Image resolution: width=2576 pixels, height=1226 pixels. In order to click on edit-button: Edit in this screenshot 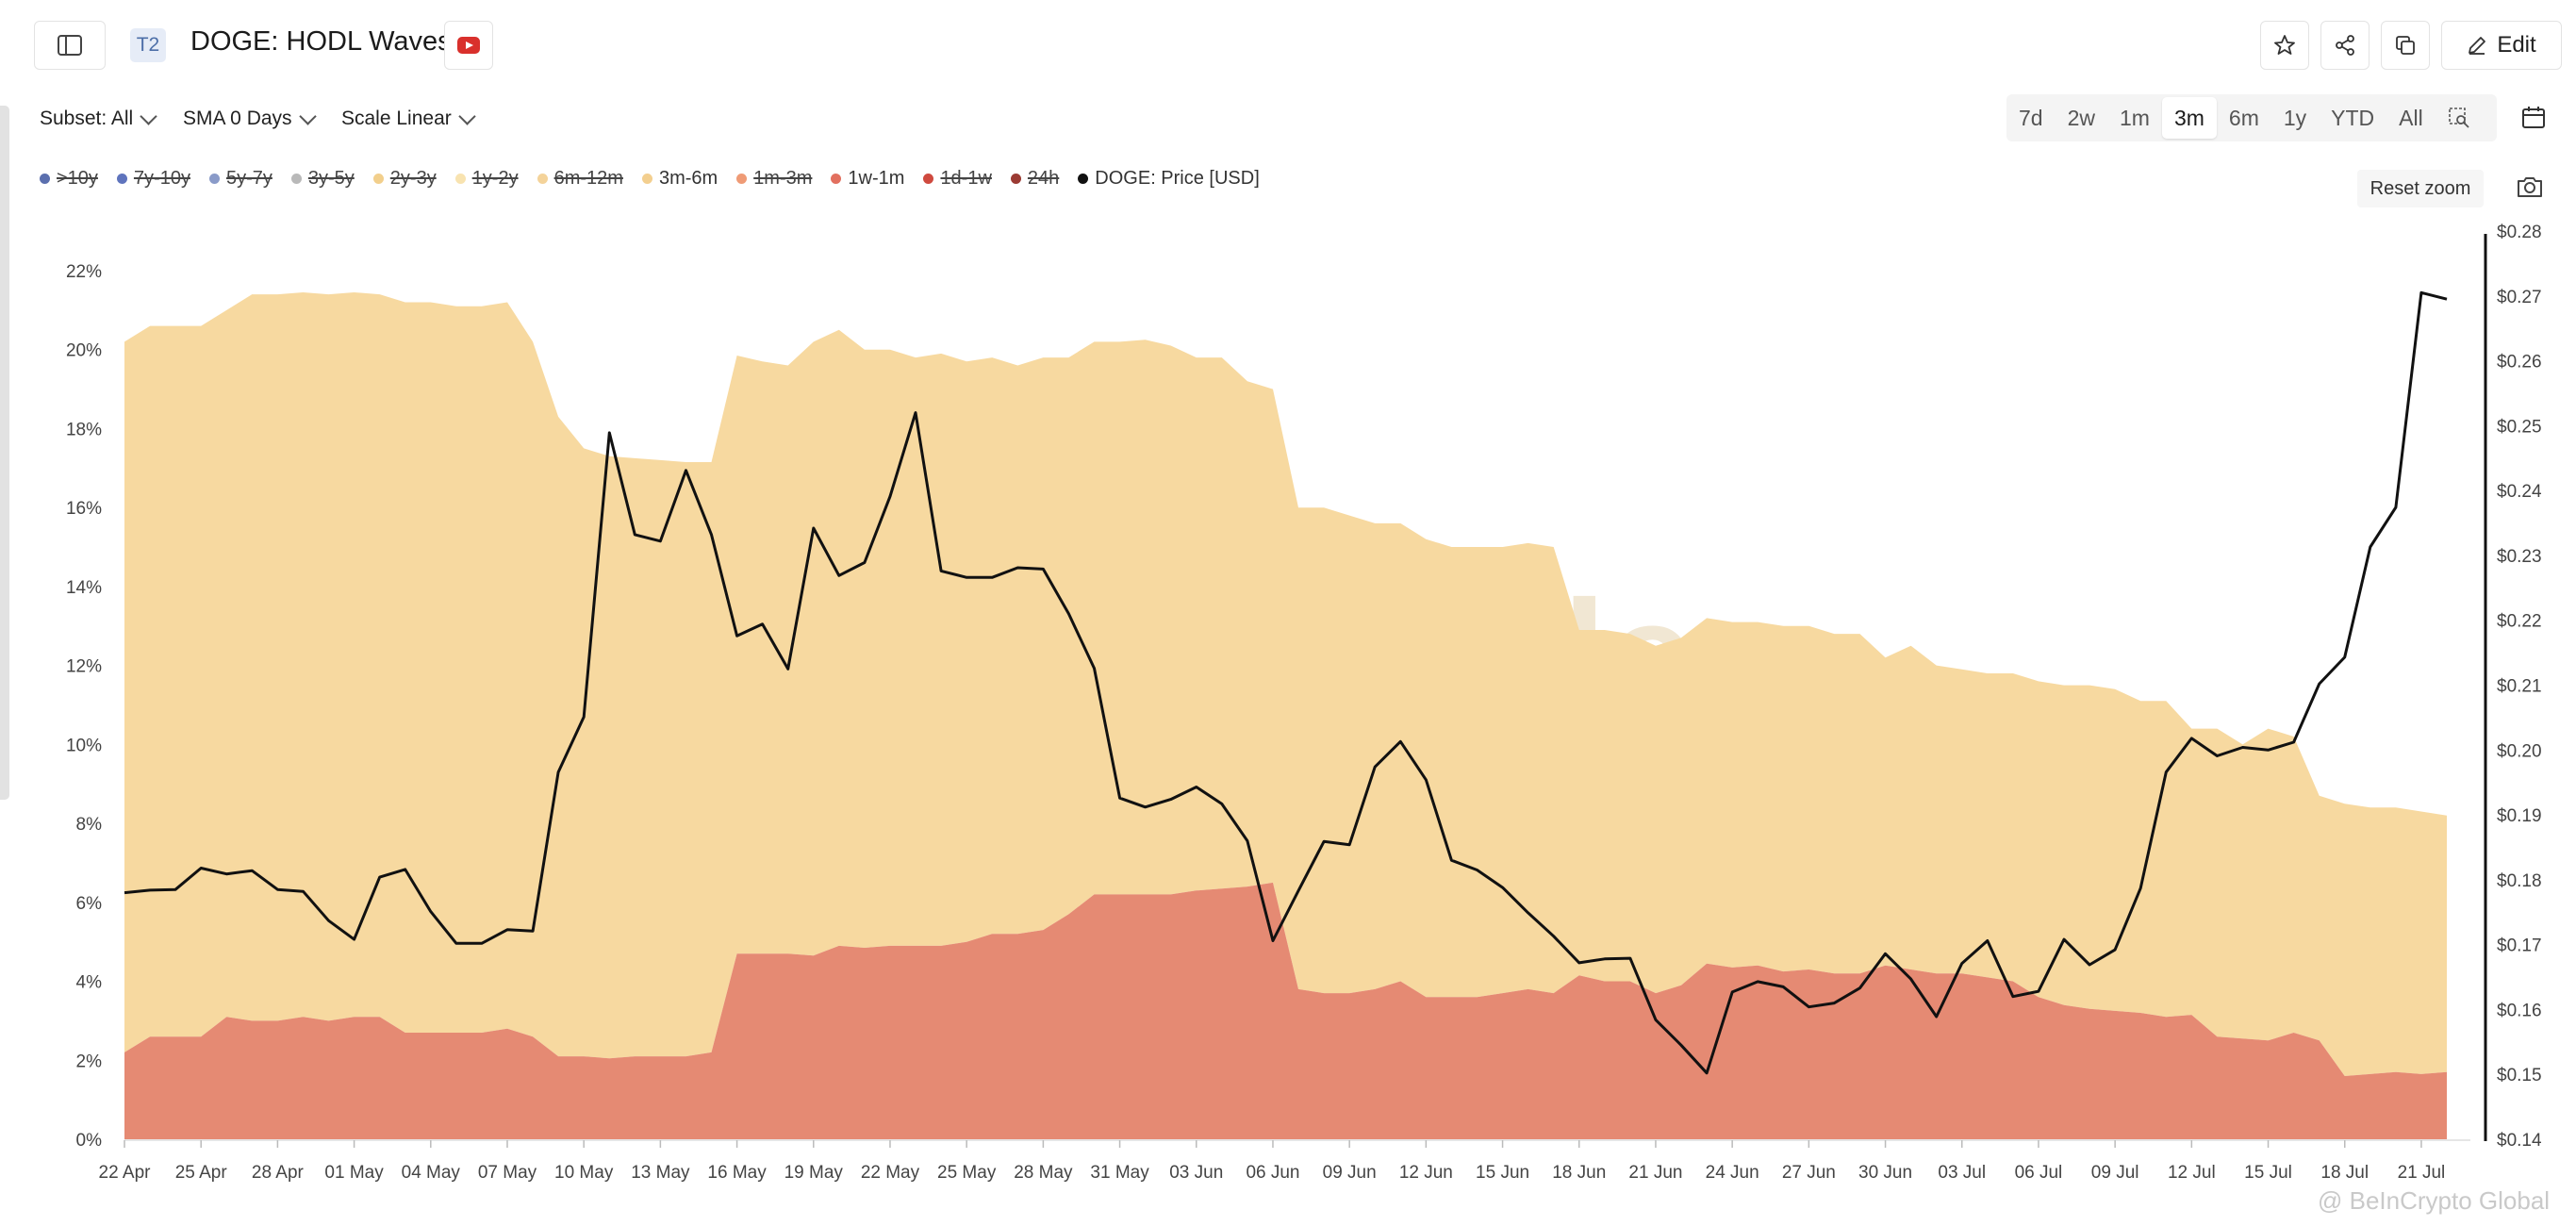, I will do `click(2501, 45)`.